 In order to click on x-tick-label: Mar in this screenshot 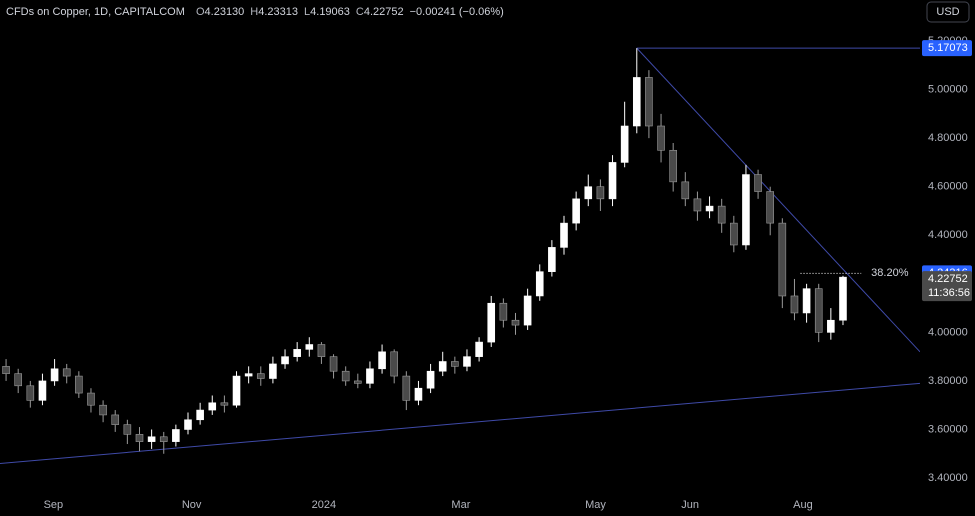, I will do `click(460, 505)`.